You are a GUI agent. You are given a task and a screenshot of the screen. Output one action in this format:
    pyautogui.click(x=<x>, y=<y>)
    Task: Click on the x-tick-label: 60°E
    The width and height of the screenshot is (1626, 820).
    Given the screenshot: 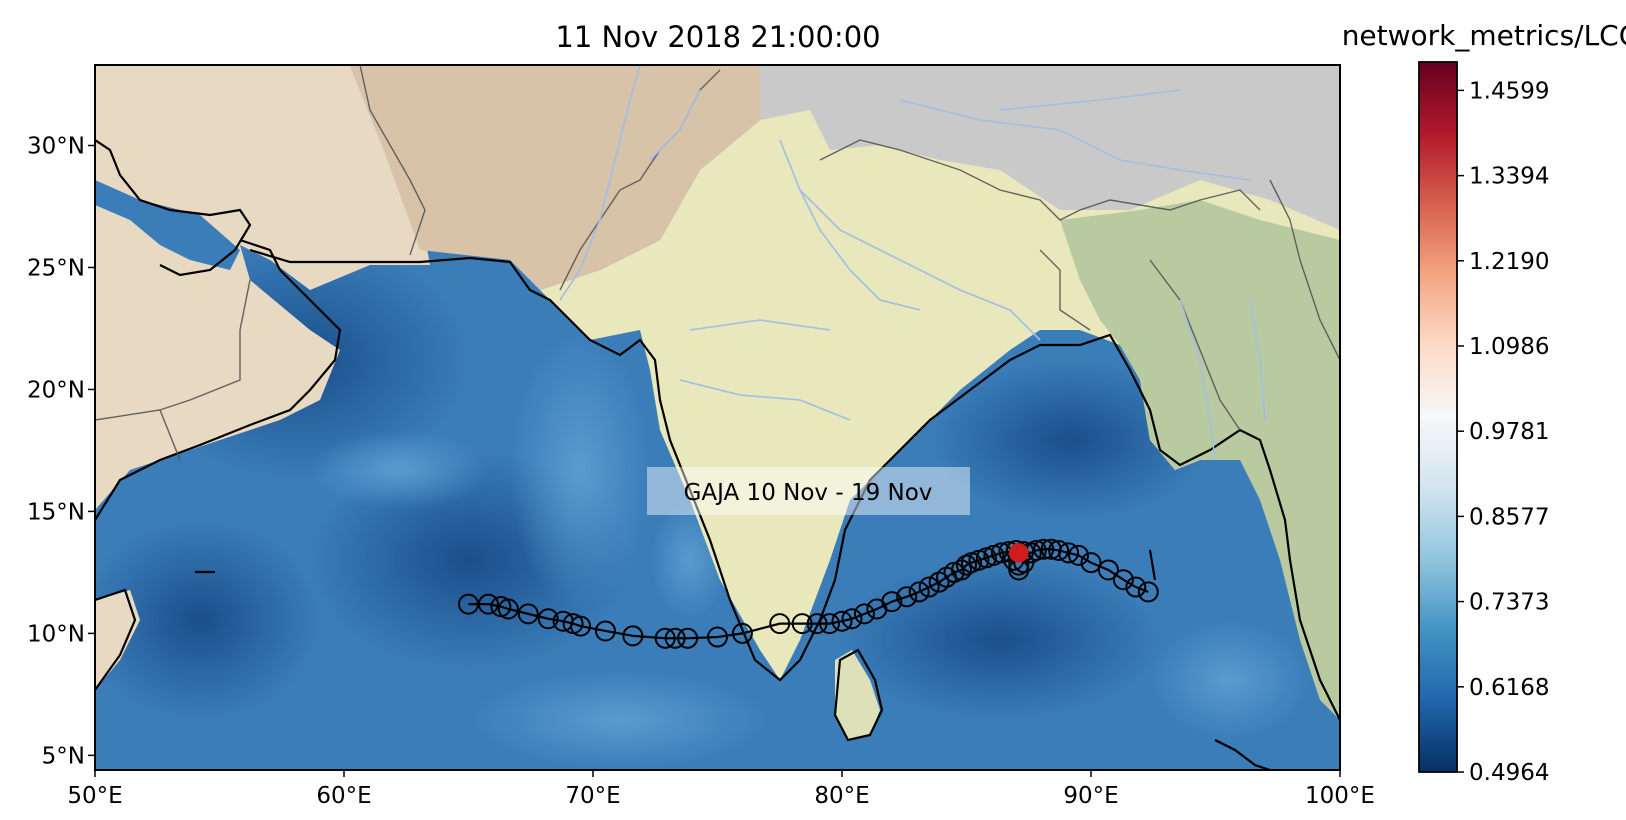 What is the action you would take?
    pyautogui.click(x=343, y=796)
    